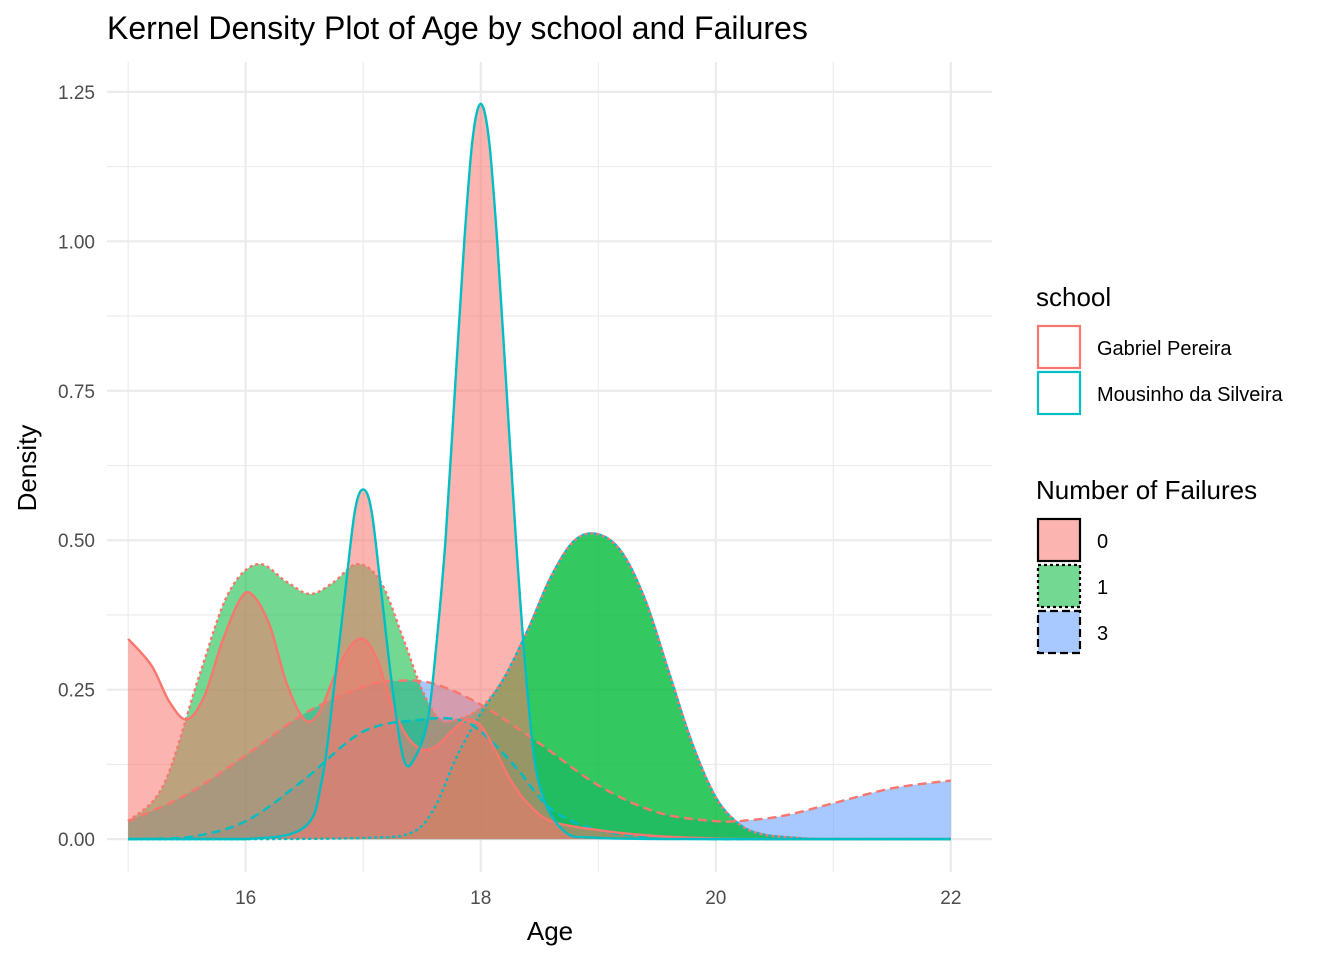 The height and width of the screenshot is (960, 1344). Describe the element at coordinates (76, 392) in the screenshot. I see `y-tick-label: 0.75` at that location.